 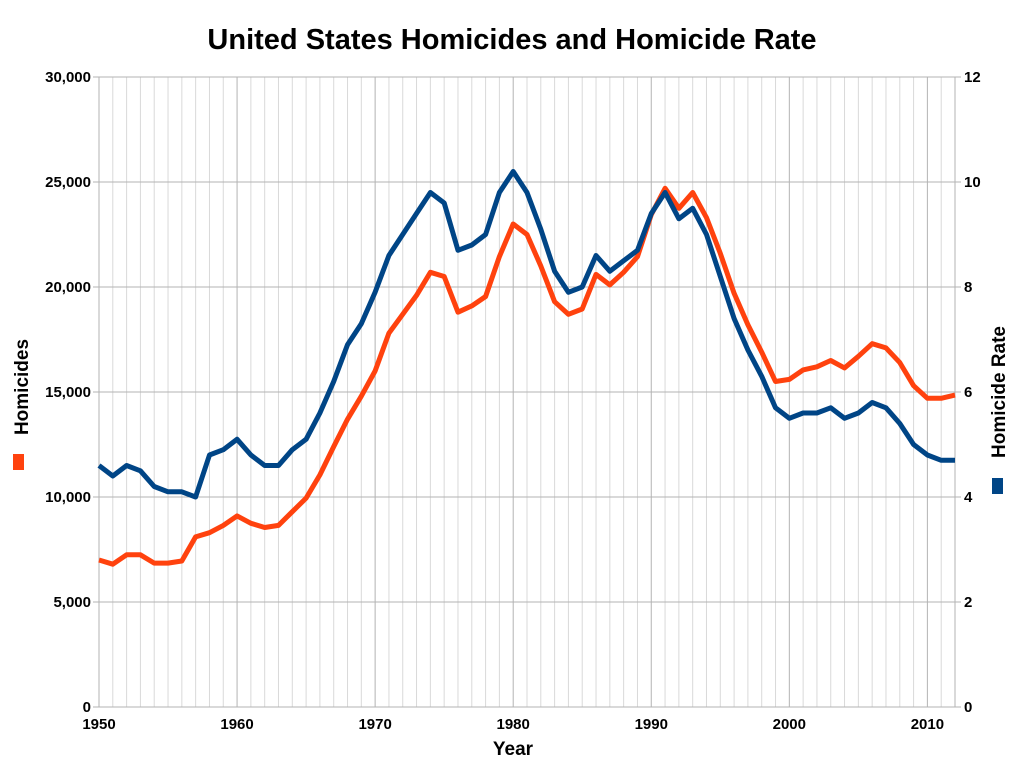 What do you see at coordinates (68, 497) in the screenshot?
I see `y-left-tick-label: 10,000` at bounding box center [68, 497].